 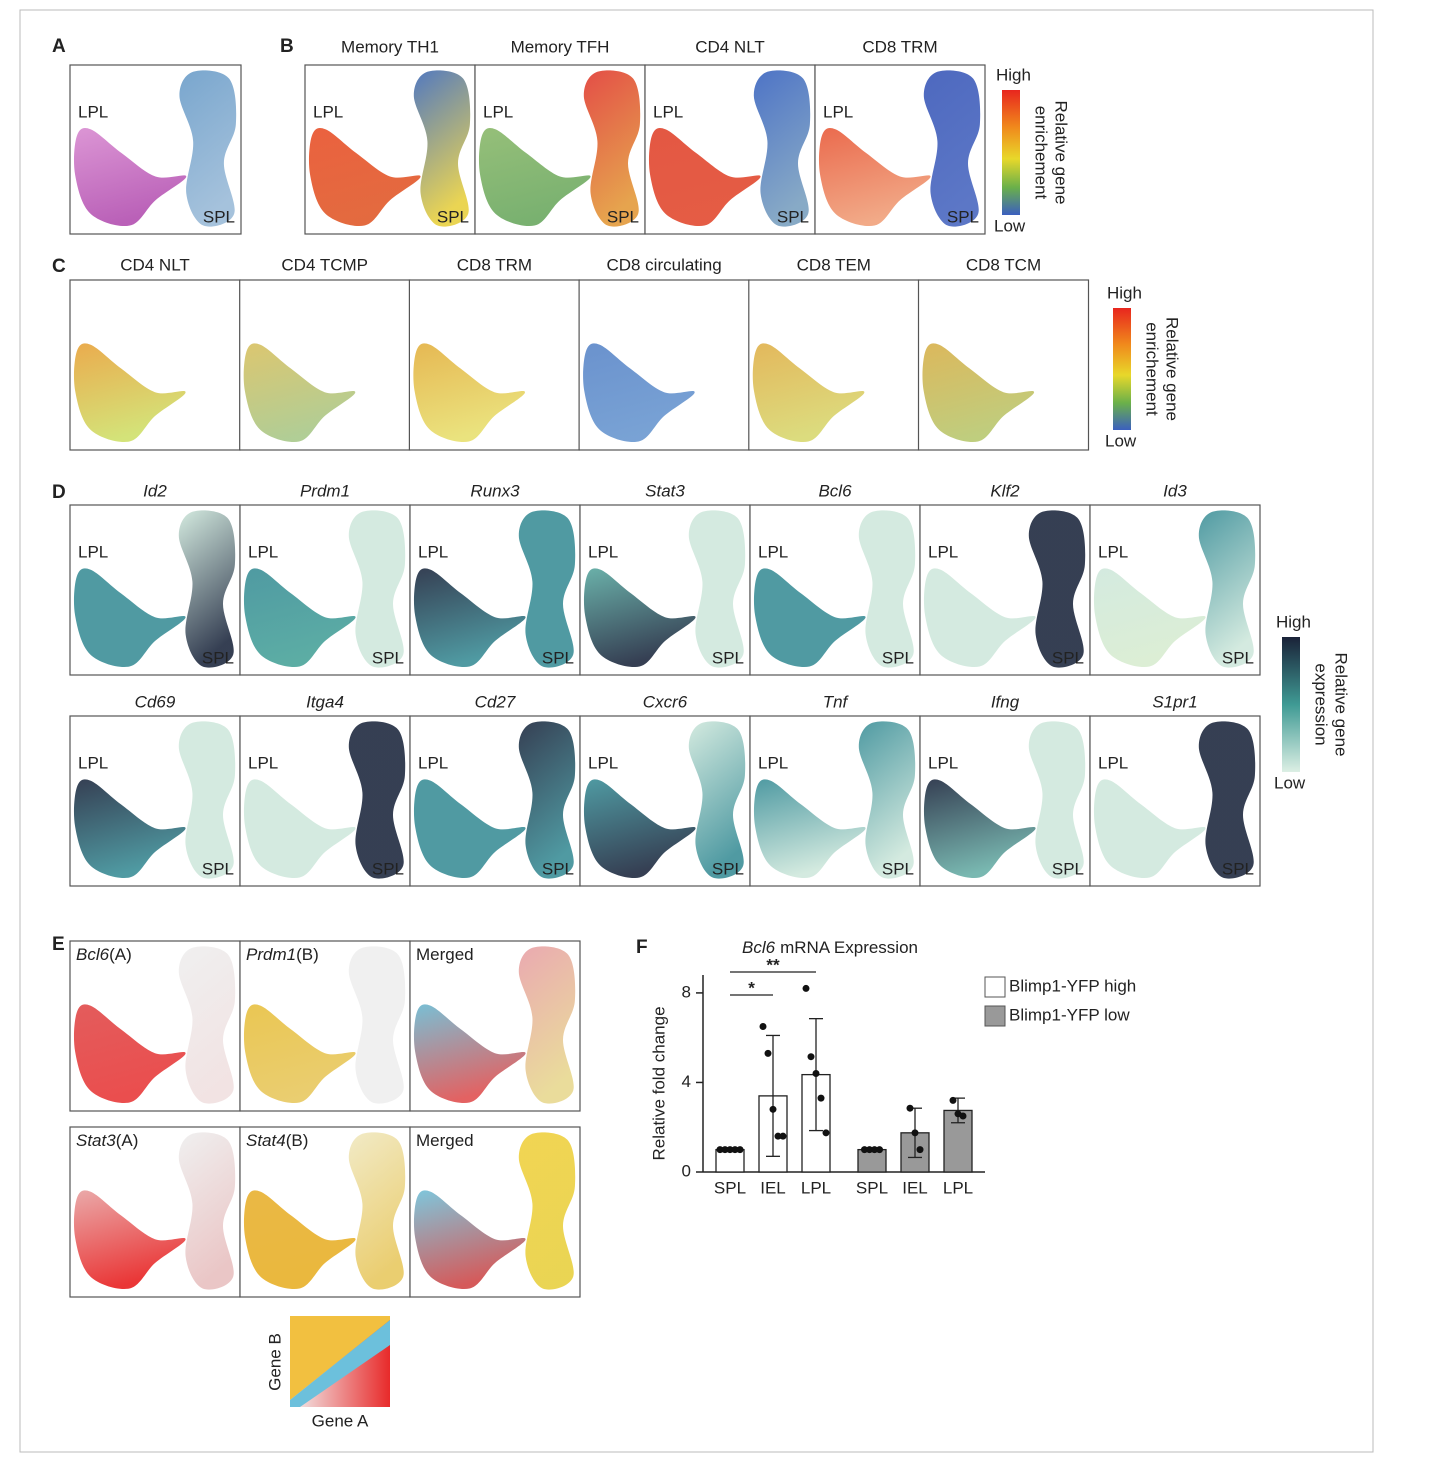 I want to click on y-tick-label: 4, so click(x=686, y=1081).